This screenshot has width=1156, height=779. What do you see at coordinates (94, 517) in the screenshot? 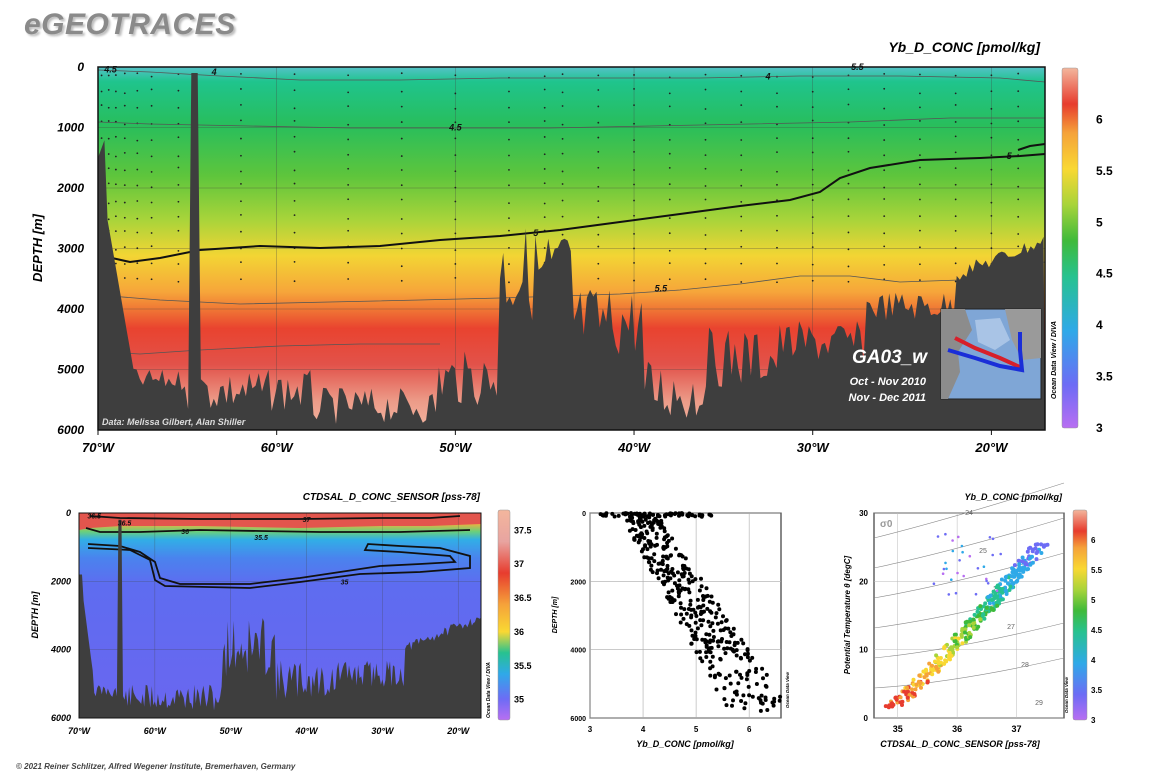
I see `contour-label: 36.5` at bounding box center [94, 517].